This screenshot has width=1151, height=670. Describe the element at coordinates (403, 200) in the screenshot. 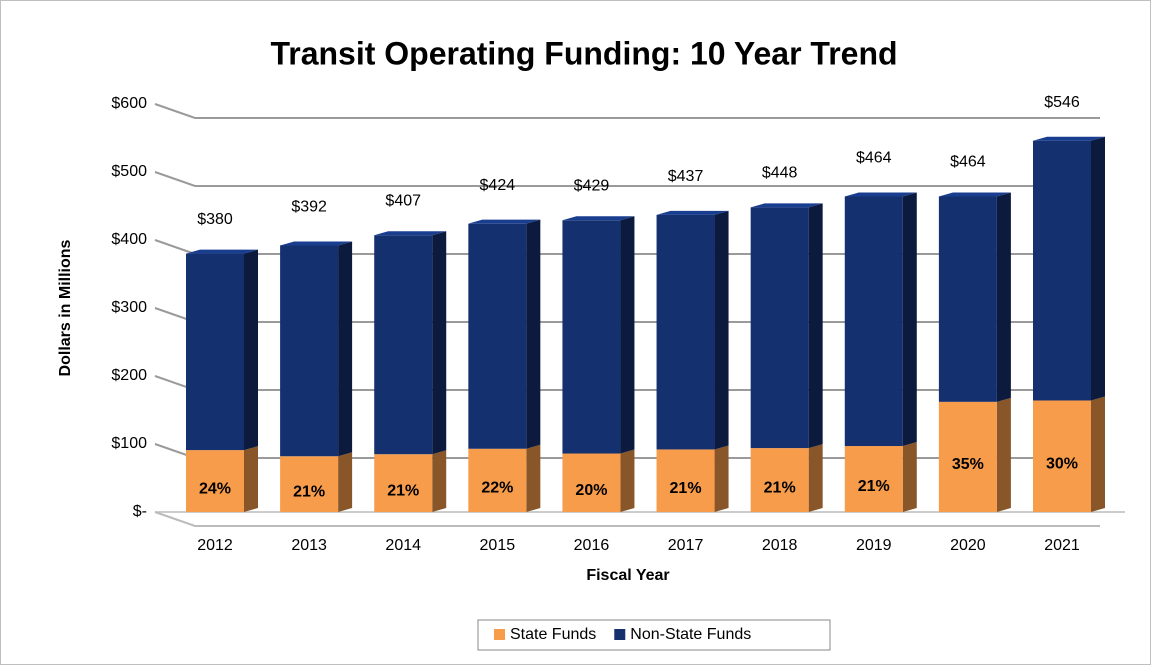

I see `total-label: $407` at that location.